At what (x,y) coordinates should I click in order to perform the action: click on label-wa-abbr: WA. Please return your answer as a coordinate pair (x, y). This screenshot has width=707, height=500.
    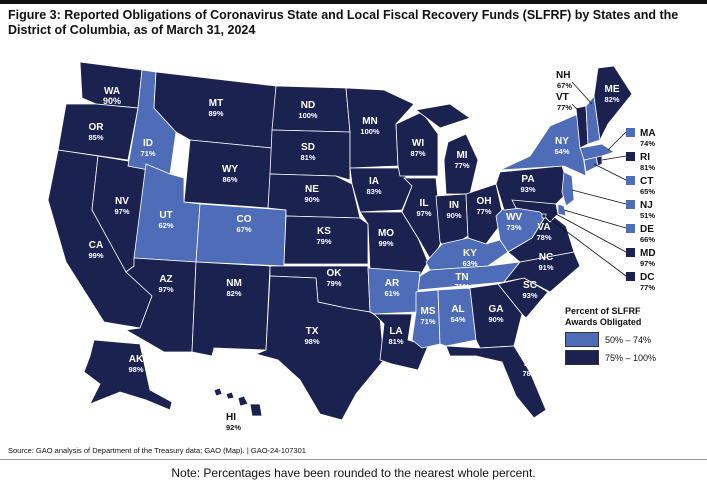
    Looking at the image, I should click on (112, 91).